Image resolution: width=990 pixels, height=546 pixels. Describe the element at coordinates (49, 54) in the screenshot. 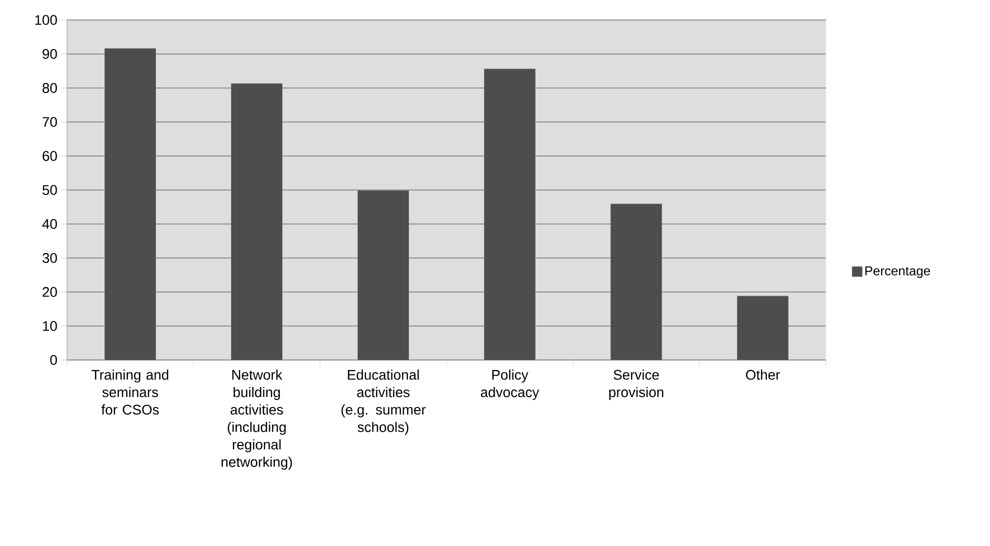

I see `y-tick-label: 90` at that location.